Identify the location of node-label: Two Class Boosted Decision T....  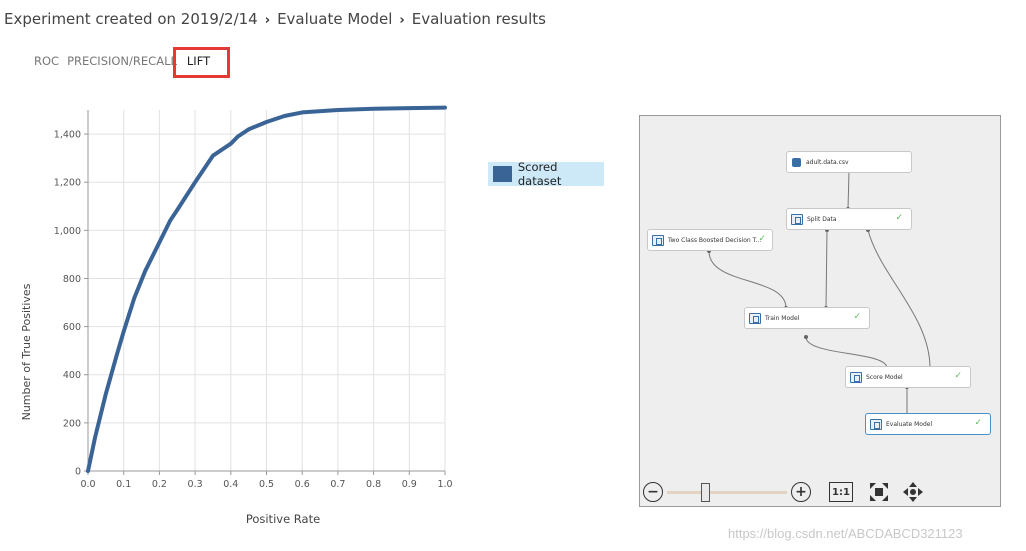
(715, 240).